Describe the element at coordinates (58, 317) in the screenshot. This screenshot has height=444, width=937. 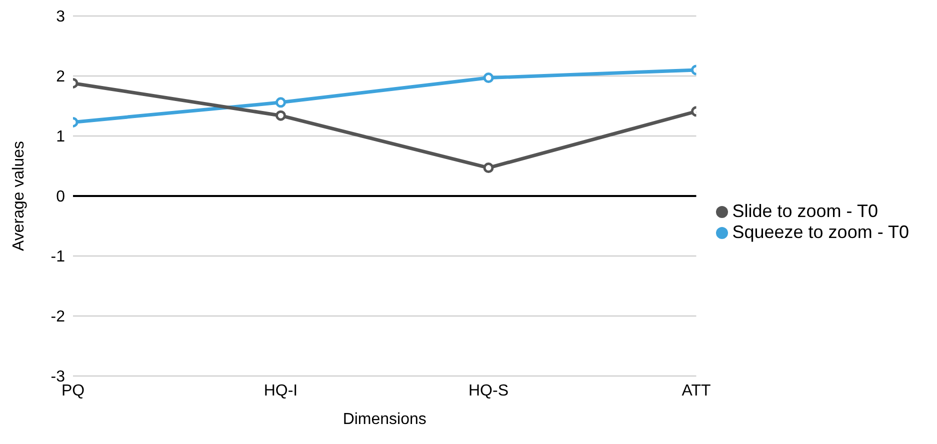
I see `y-tick-label: -2` at that location.